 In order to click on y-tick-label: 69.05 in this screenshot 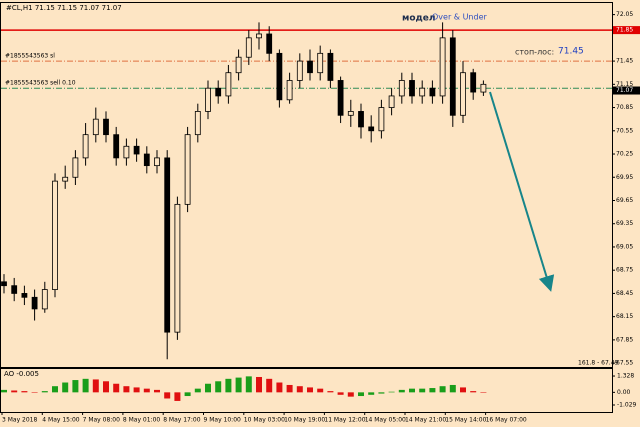, I will do `click(624, 246)`.